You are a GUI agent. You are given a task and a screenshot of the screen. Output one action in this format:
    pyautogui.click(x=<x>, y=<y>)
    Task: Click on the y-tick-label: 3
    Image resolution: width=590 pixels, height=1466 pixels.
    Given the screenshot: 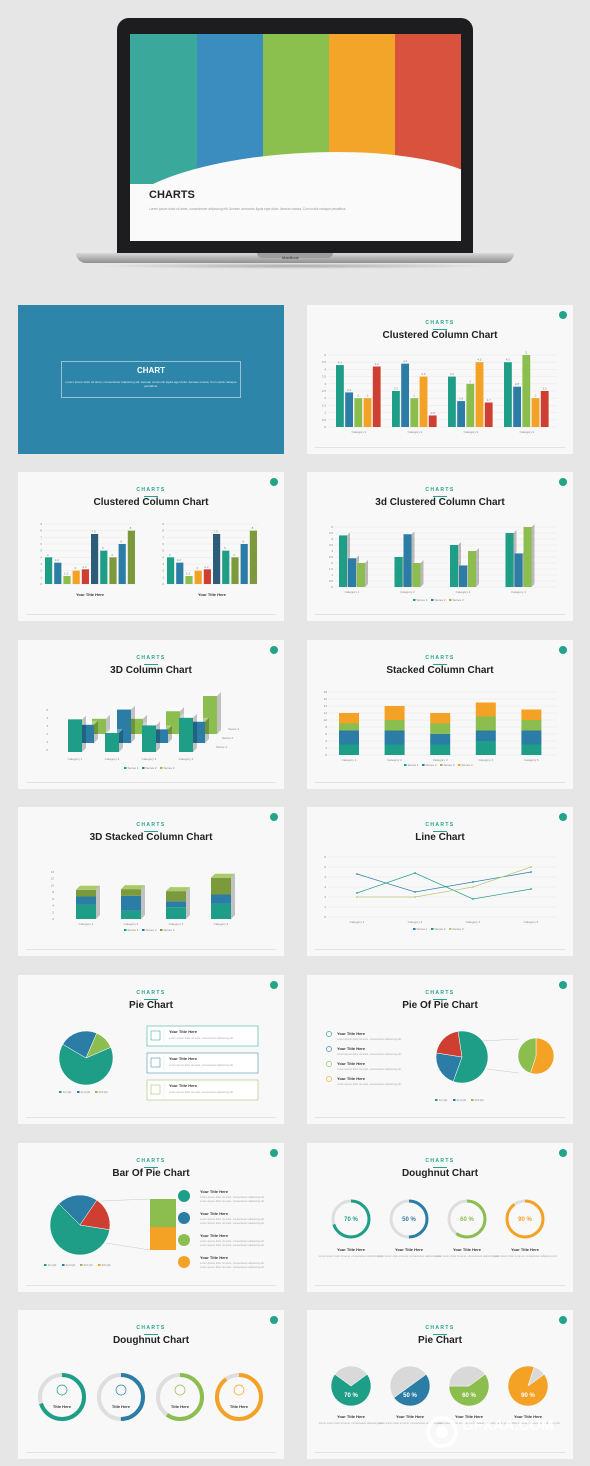 What is the action you would take?
    pyautogui.click(x=325, y=384)
    